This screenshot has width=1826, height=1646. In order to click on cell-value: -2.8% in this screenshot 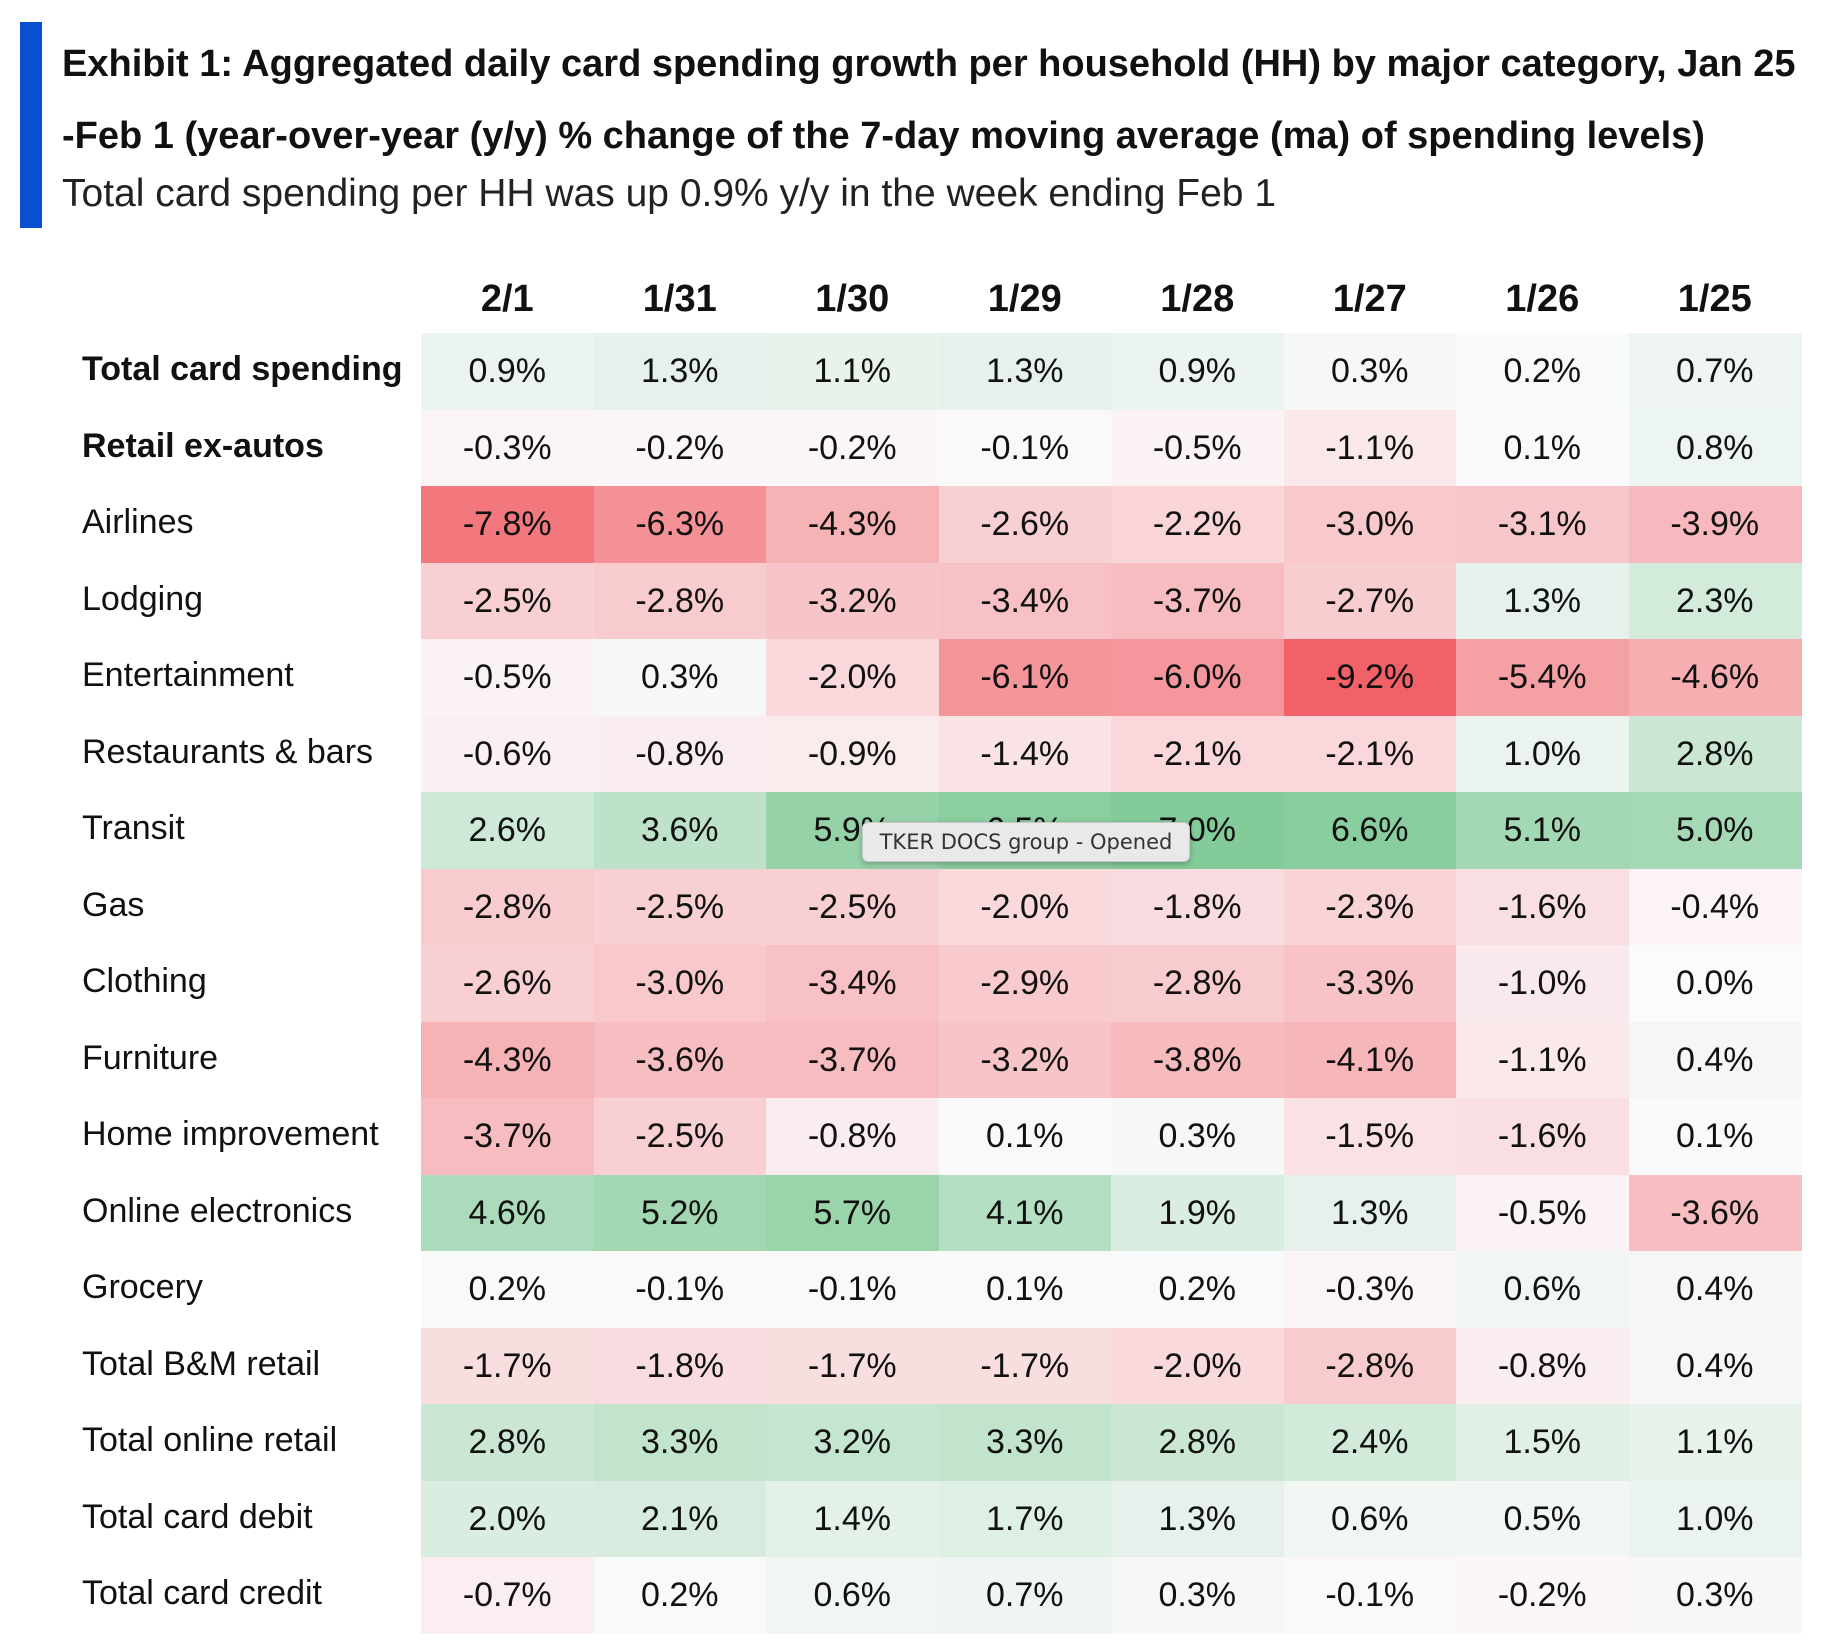, I will do `click(680, 600)`.